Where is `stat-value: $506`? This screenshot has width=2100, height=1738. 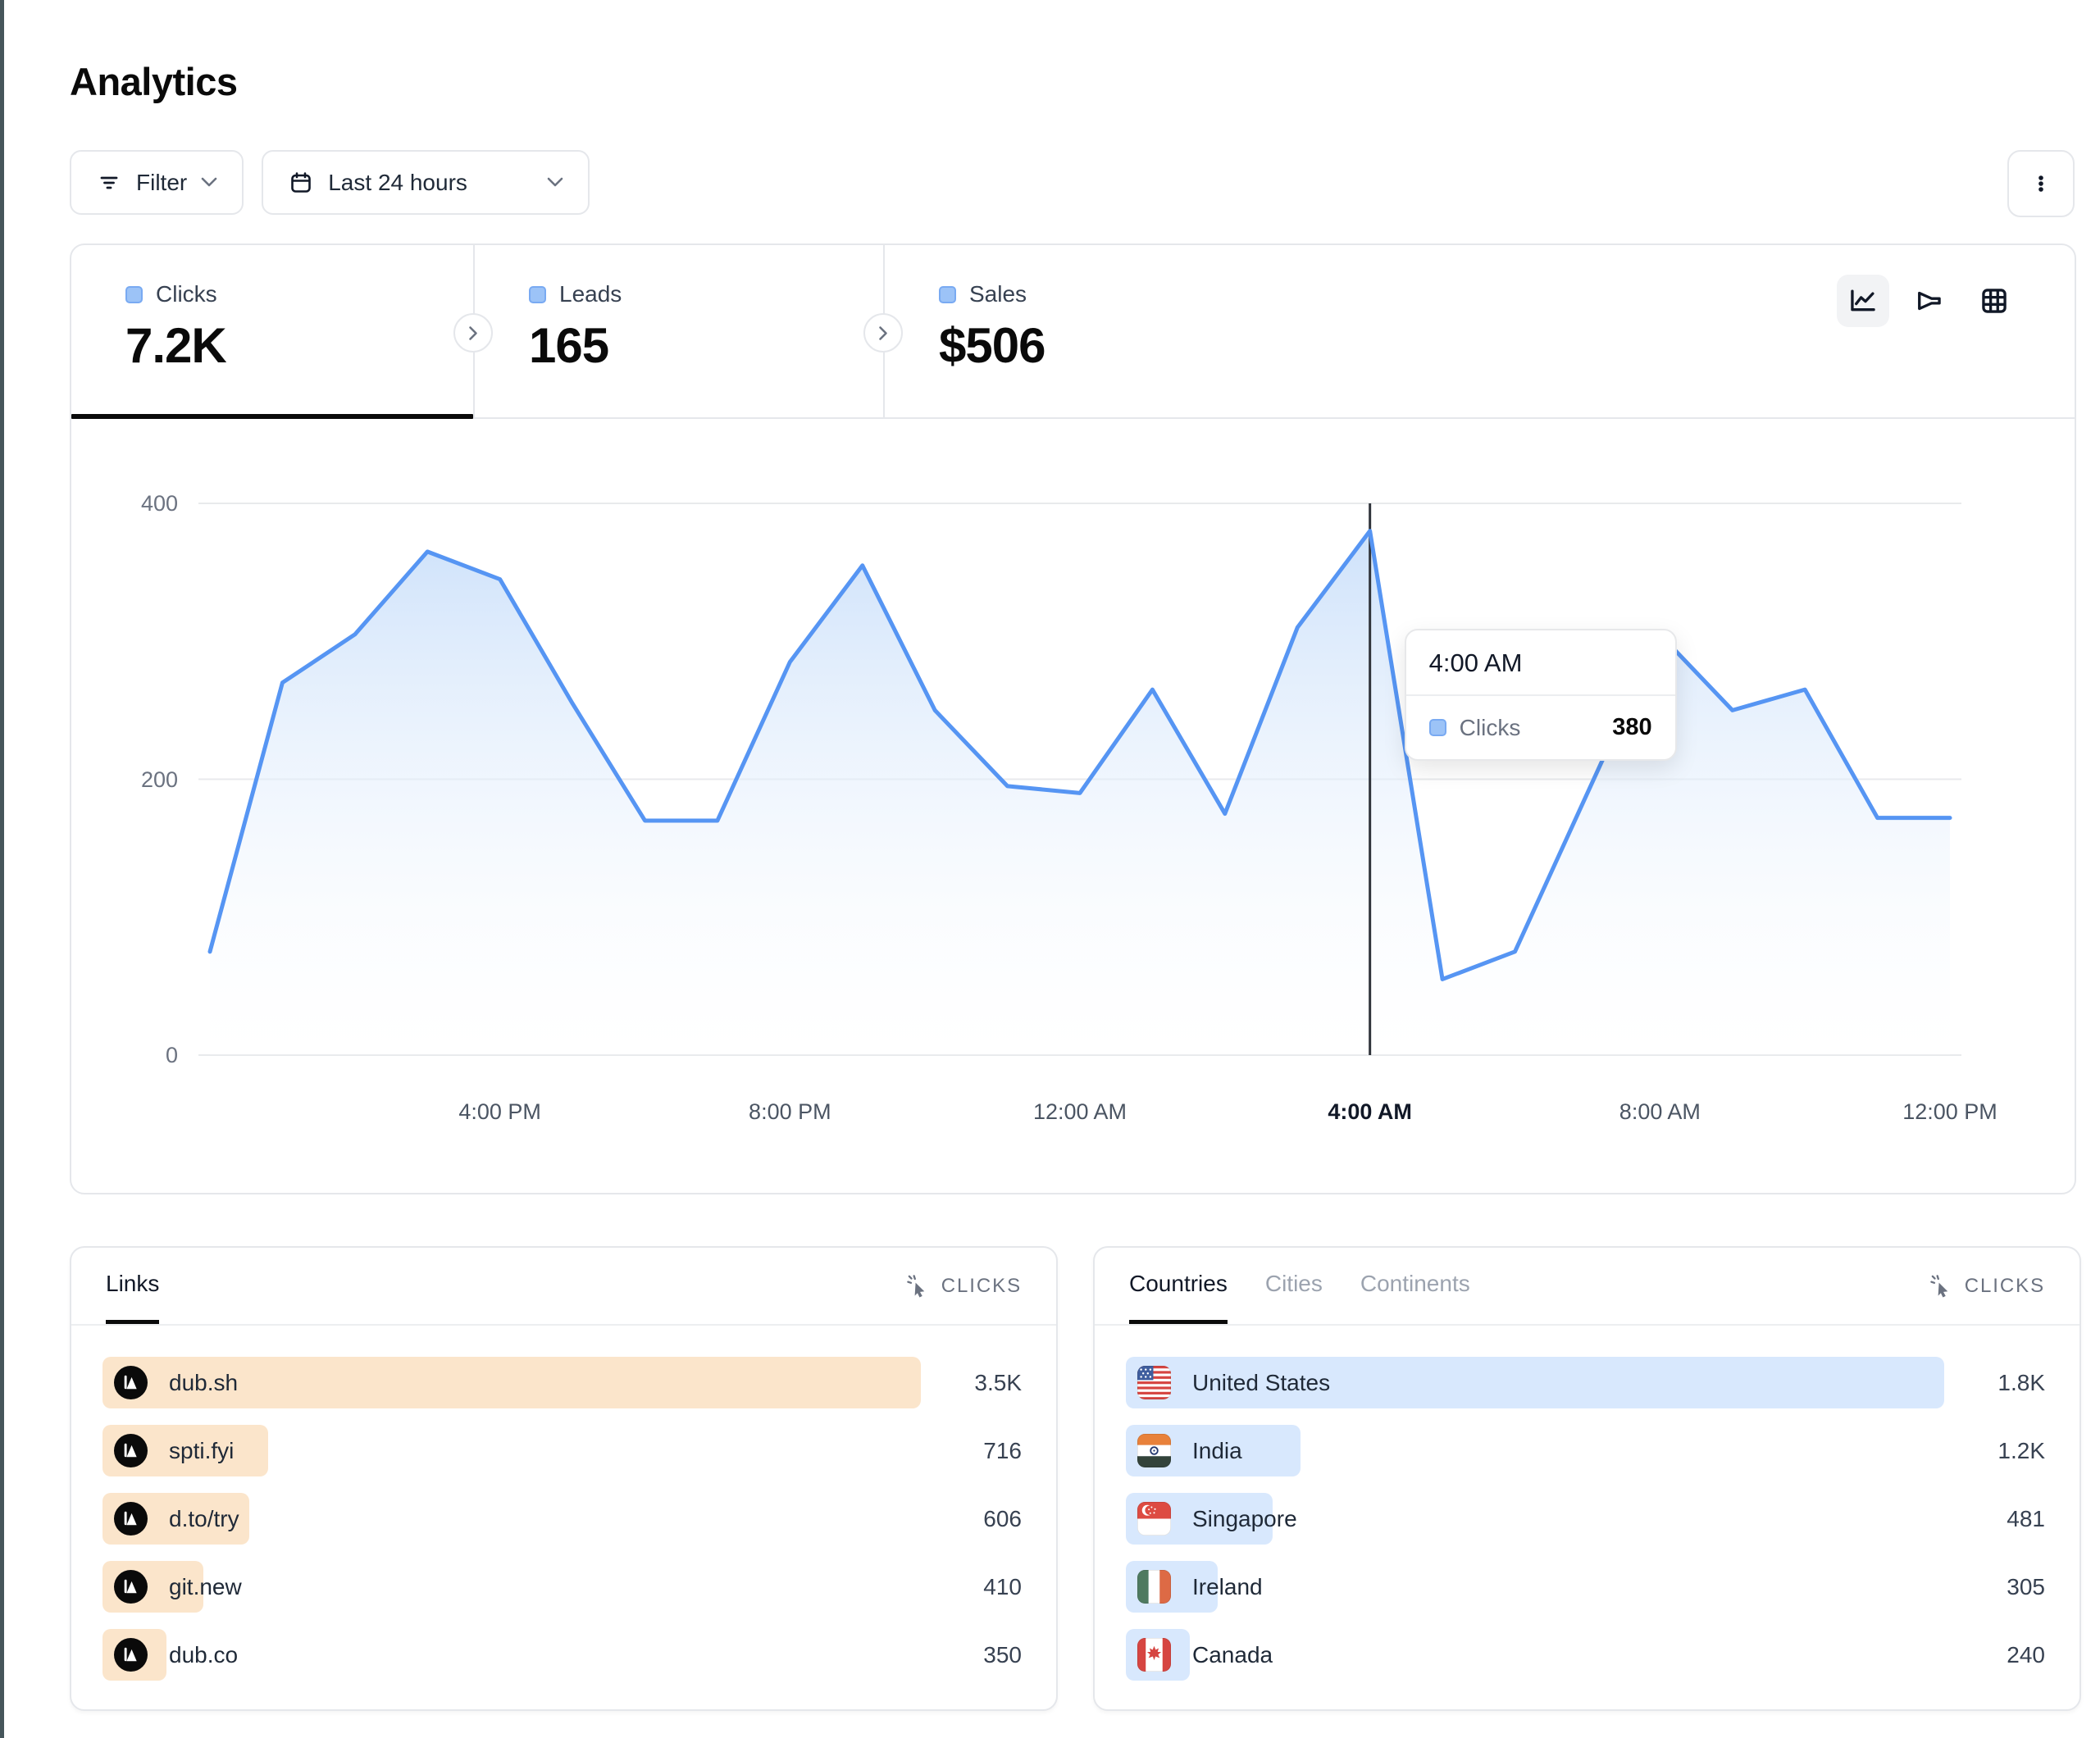 stat-value: $506 is located at coordinates (992, 345).